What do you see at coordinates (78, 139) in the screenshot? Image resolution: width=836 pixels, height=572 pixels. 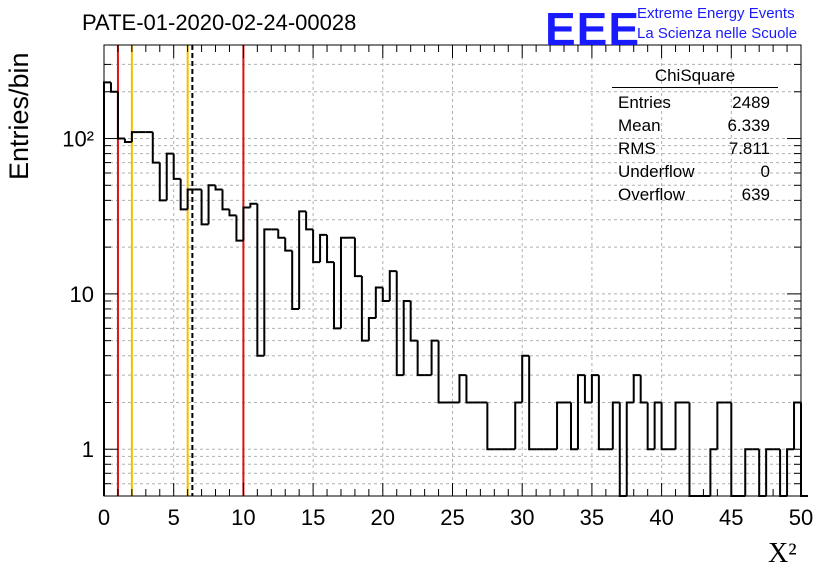 I see `y-tick-label: 10²` at bounding box center [78, 139].